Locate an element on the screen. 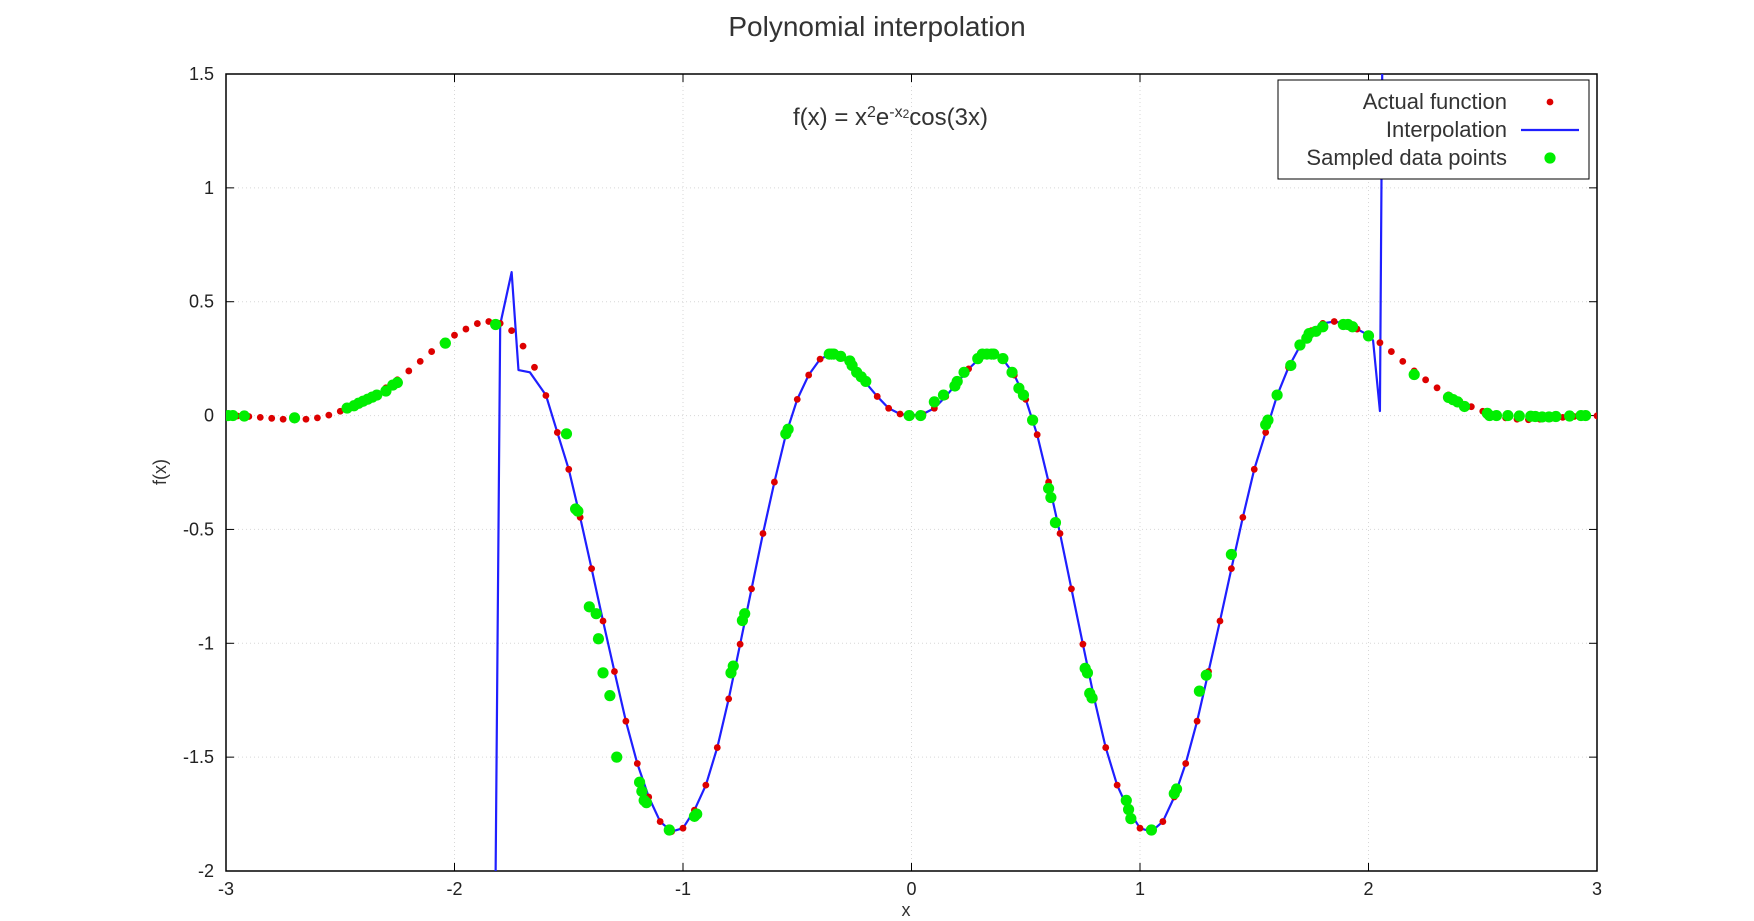  formula-superscript-part: -x is located at coordinates (895, 112).